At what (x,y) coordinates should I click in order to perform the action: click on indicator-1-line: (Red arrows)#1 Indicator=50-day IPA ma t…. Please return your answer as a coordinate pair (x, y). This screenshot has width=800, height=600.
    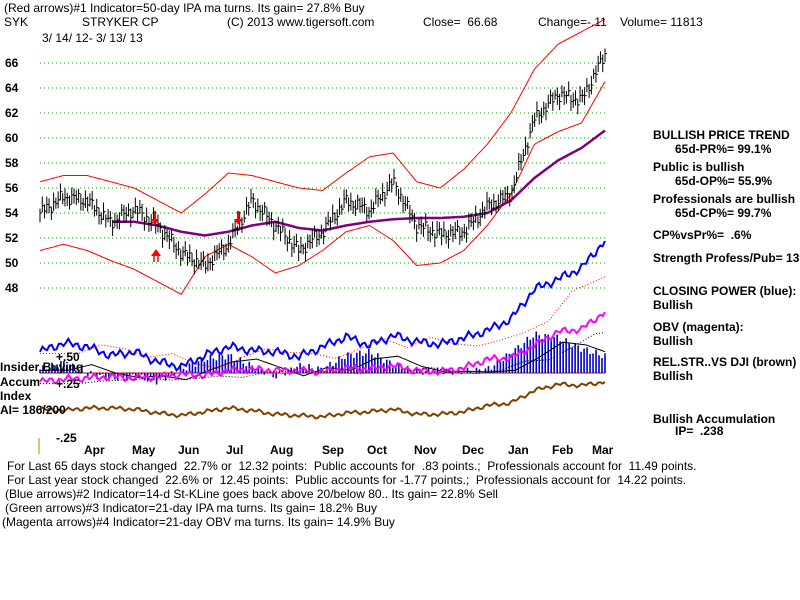
    Looking at the image, I should click on (184, 8).